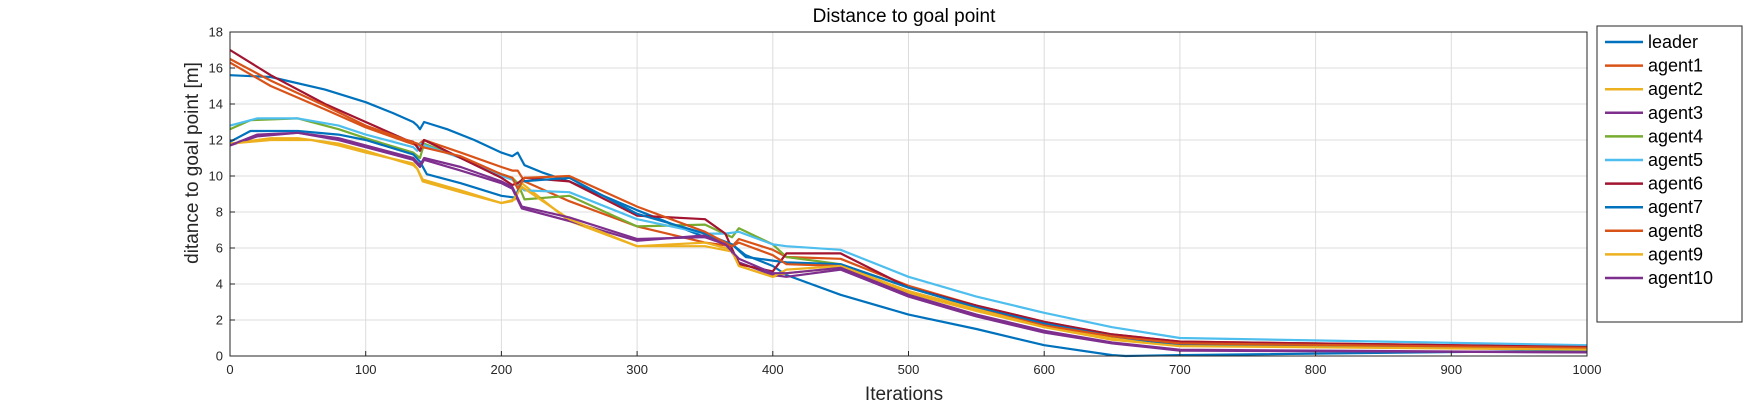 The width and height of the screenshot is (1749, 405). I want to click on chart-title: Distance to goal point, so click(904, 16).